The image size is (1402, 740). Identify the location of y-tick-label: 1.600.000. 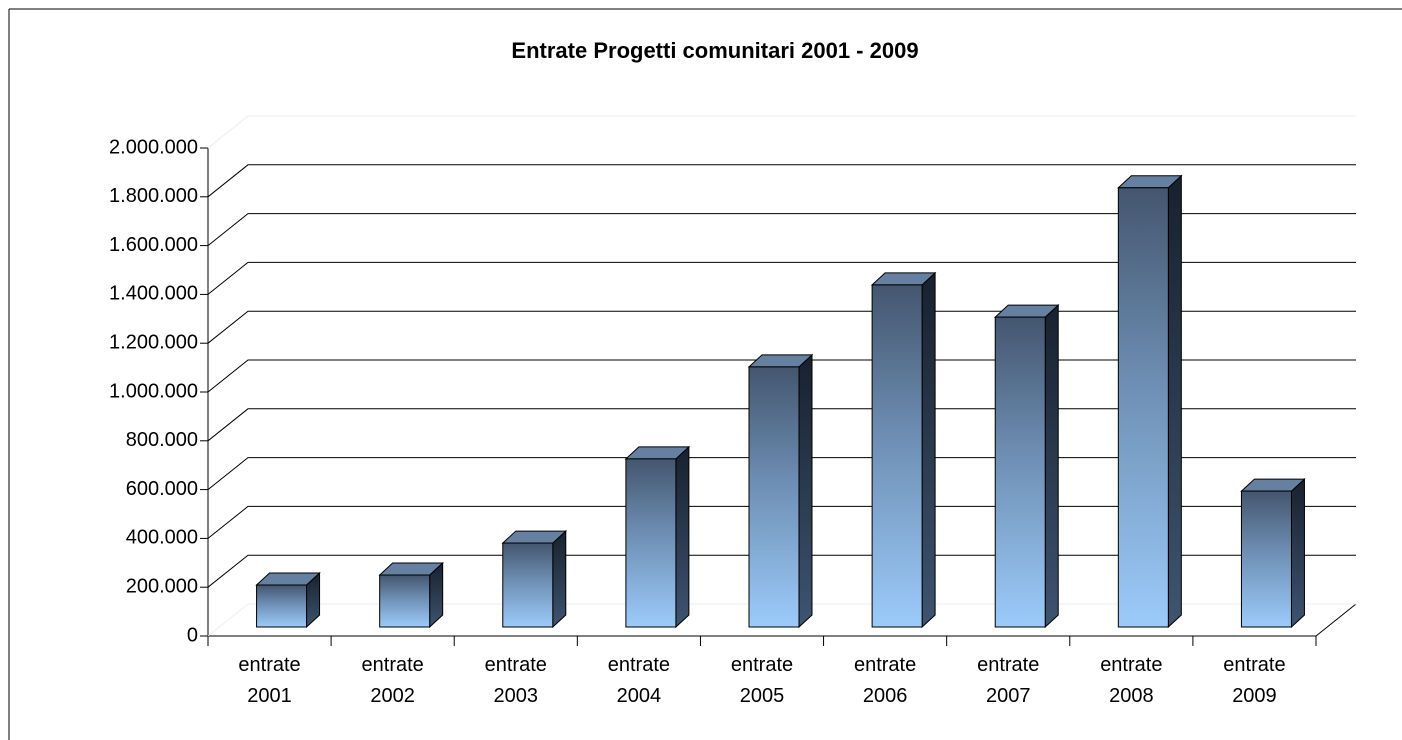
(153, 245).